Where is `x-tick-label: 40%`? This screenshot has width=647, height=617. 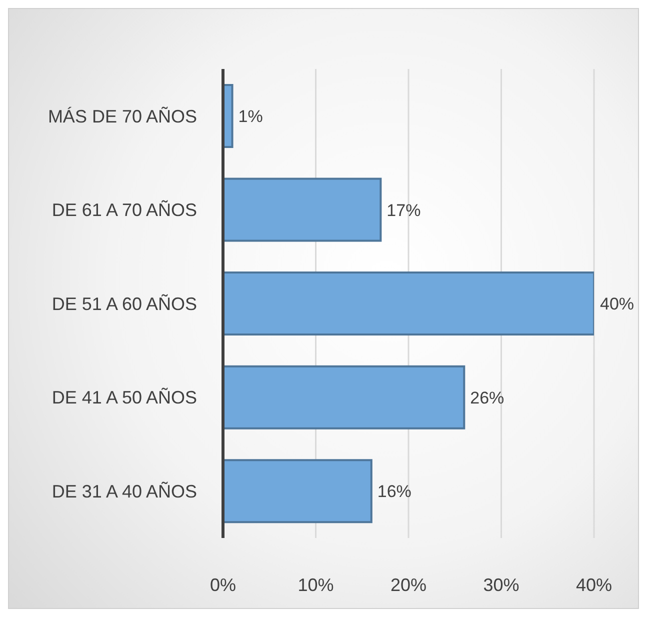 x-tick-label: 40% is located at coordinates (594, 584).